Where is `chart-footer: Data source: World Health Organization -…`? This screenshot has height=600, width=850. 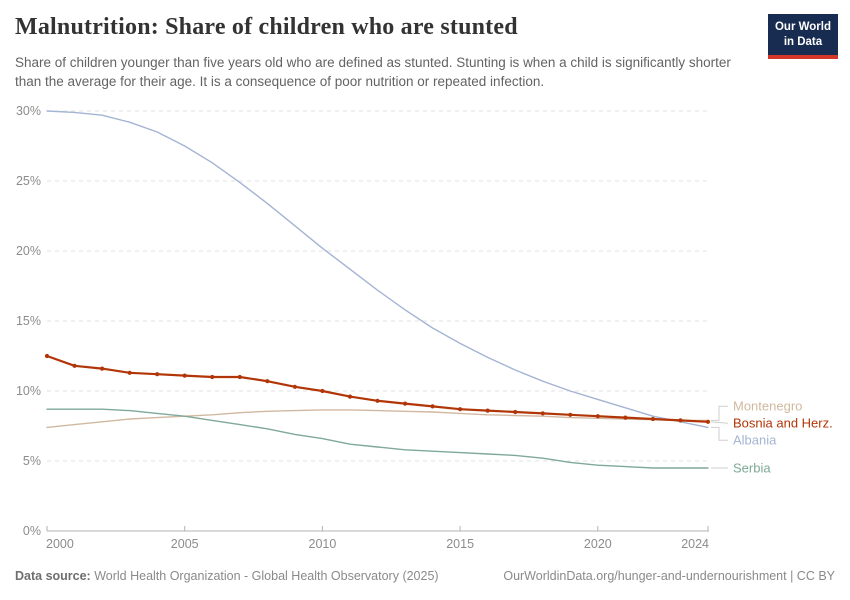
chart-footer: Data source: World Health Organization -… is located at coordinates (425, 576).